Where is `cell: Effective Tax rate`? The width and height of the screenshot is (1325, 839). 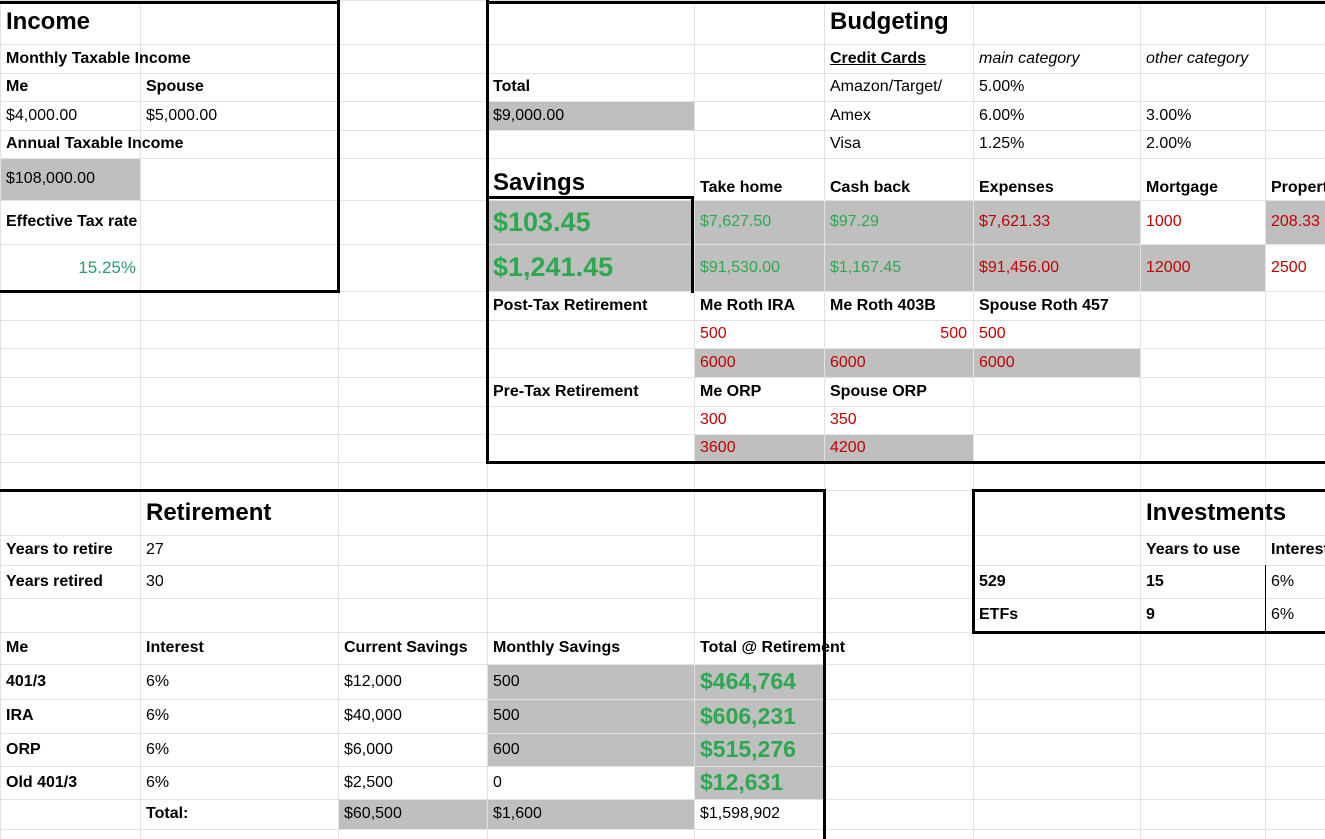 cell: Effective Tax rate is located at coordinates (72, 221).